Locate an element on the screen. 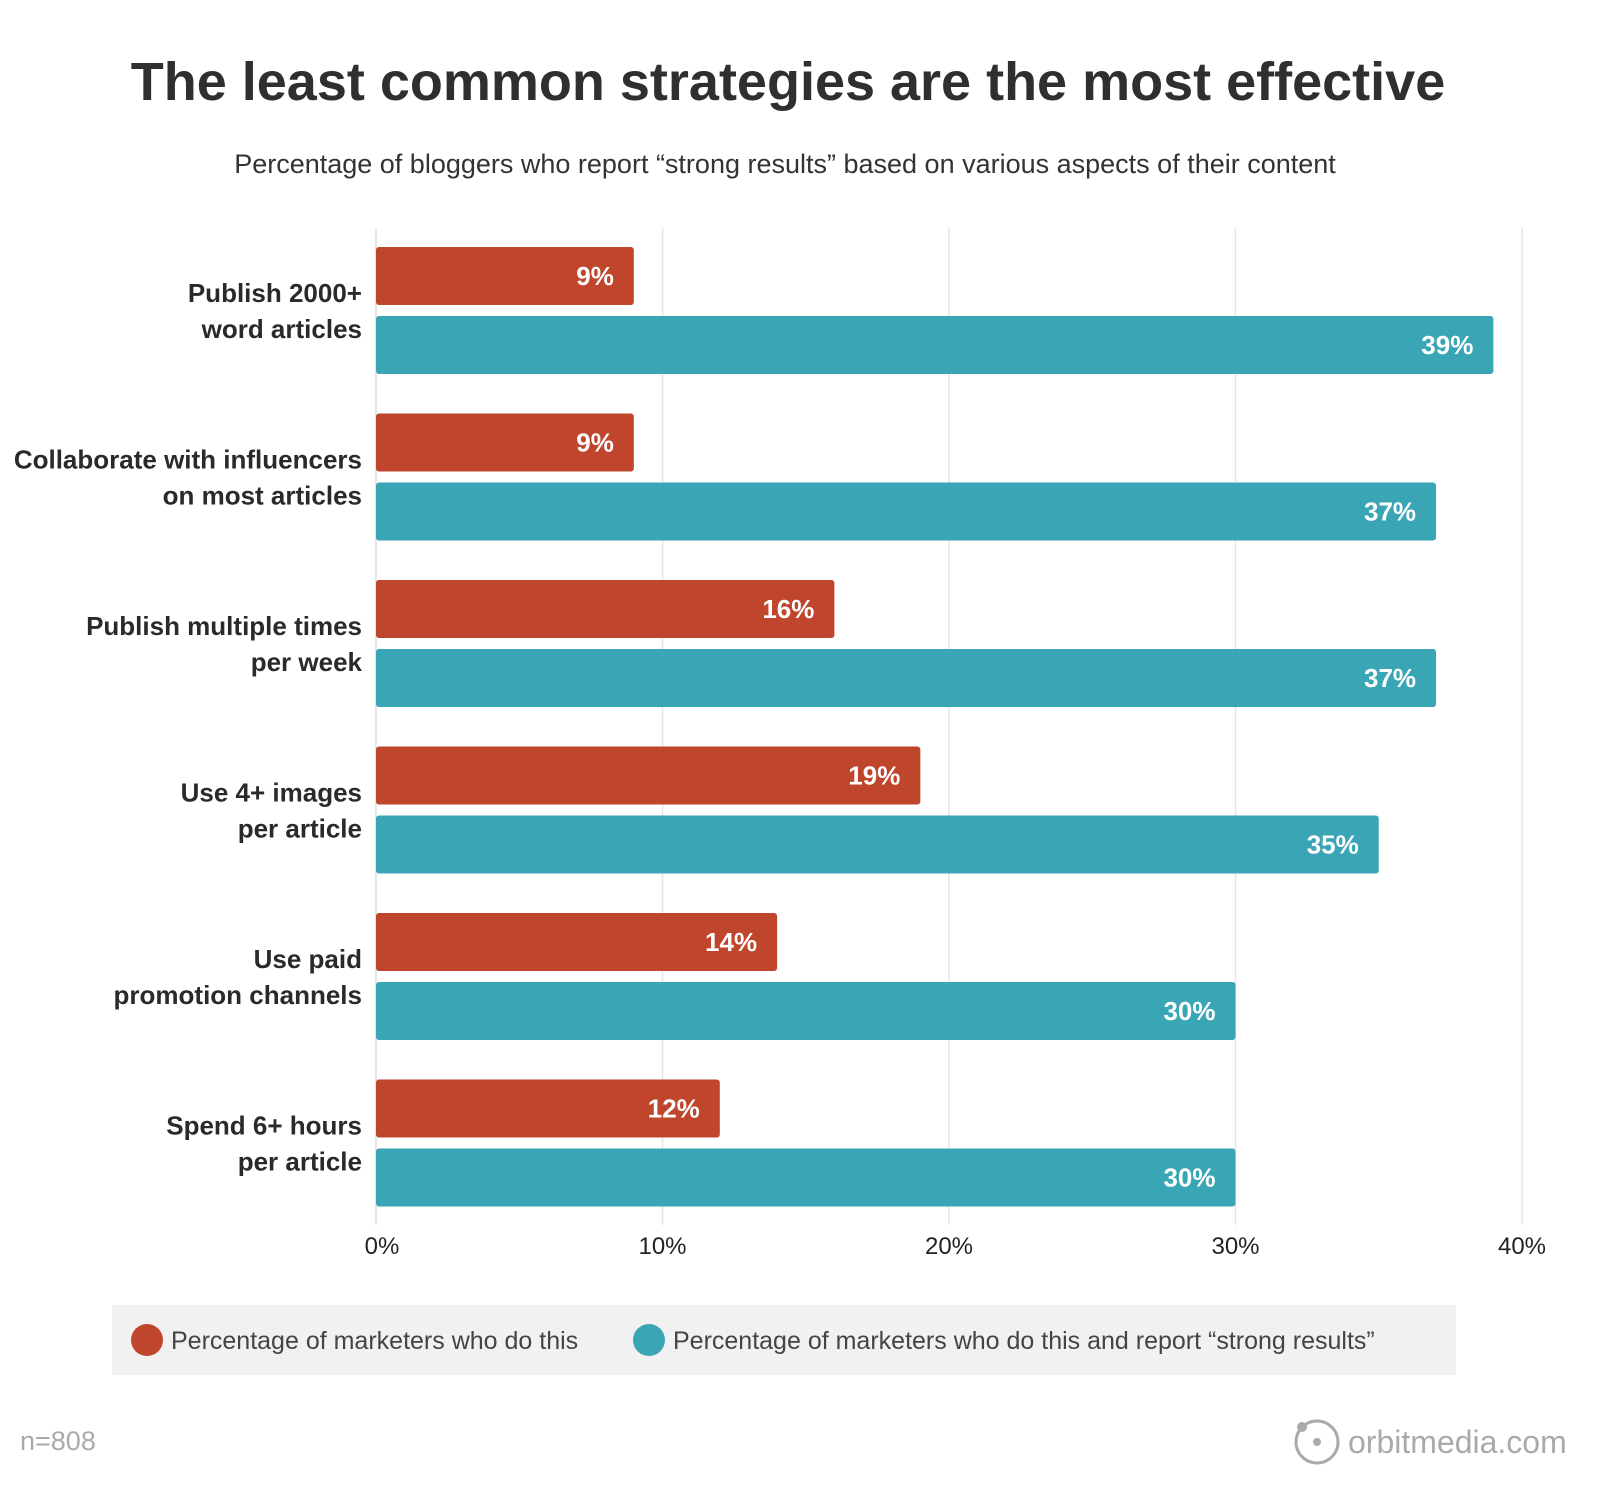 This screenshot has width=1600, height=1496. x-tick-label: 0% is located at coordinates (382, 1246).